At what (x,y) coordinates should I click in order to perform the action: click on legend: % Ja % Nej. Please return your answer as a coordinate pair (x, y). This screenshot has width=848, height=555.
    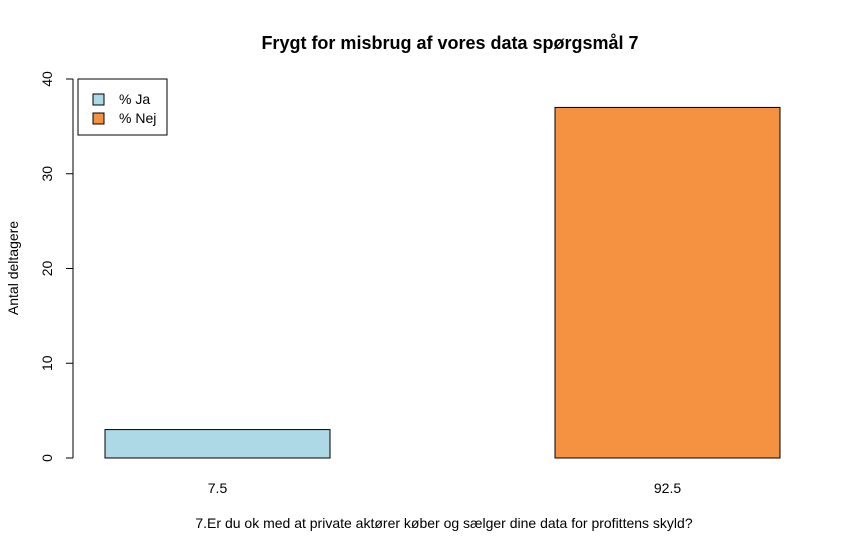
    Looking at the image, I should click on (122, 107).